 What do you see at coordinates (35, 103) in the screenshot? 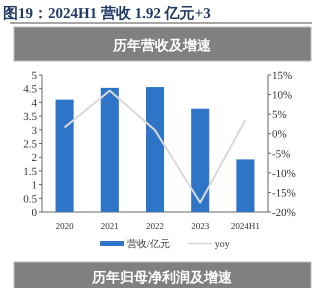
I see `y-tick-label: 4` at bounding box center [35, 103].